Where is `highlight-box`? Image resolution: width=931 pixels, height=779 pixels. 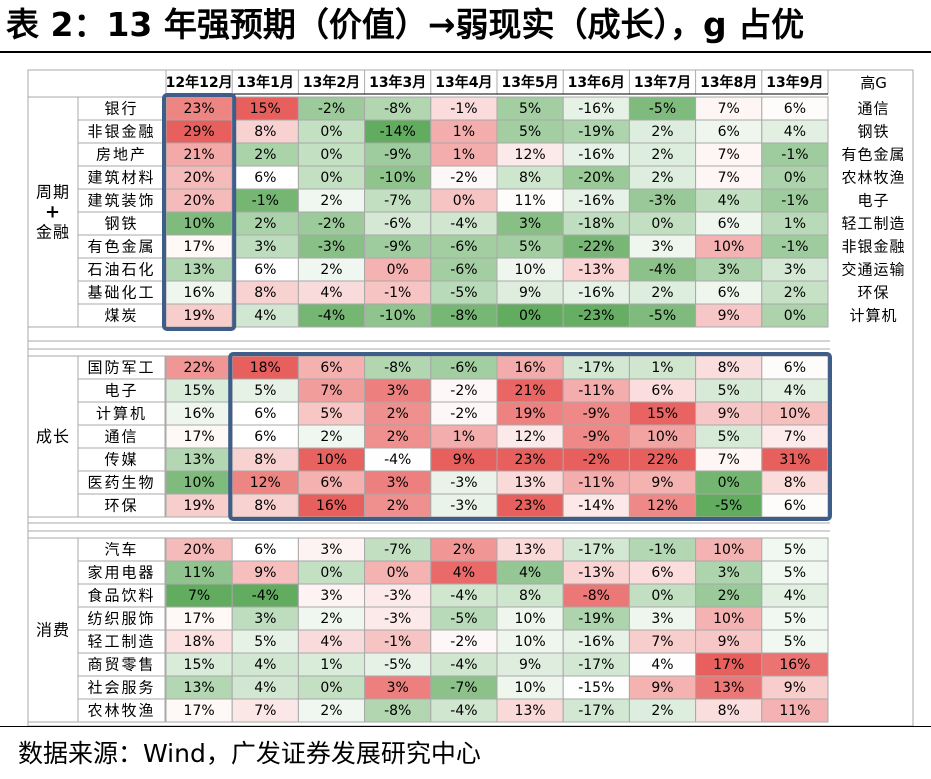
highlight-box is located at coordinates (530, 436).